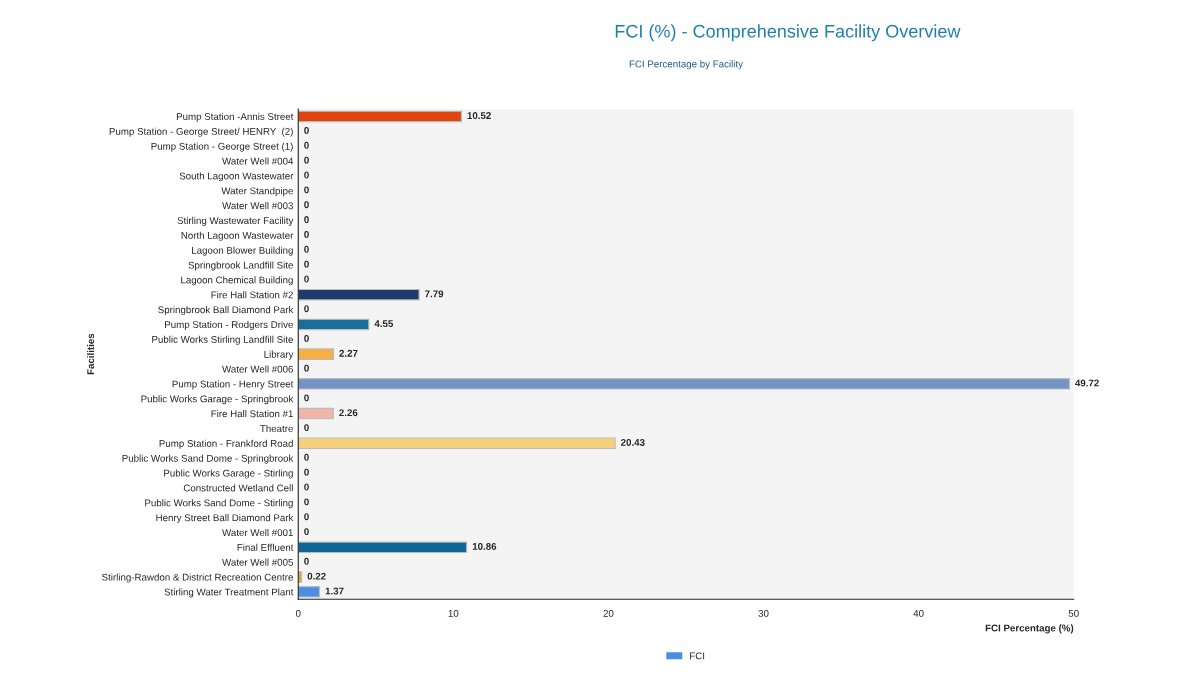 The image size is (1193, 681). I want to click on y-tick-label: Pump Station - Henry Street, so click(233, 385).